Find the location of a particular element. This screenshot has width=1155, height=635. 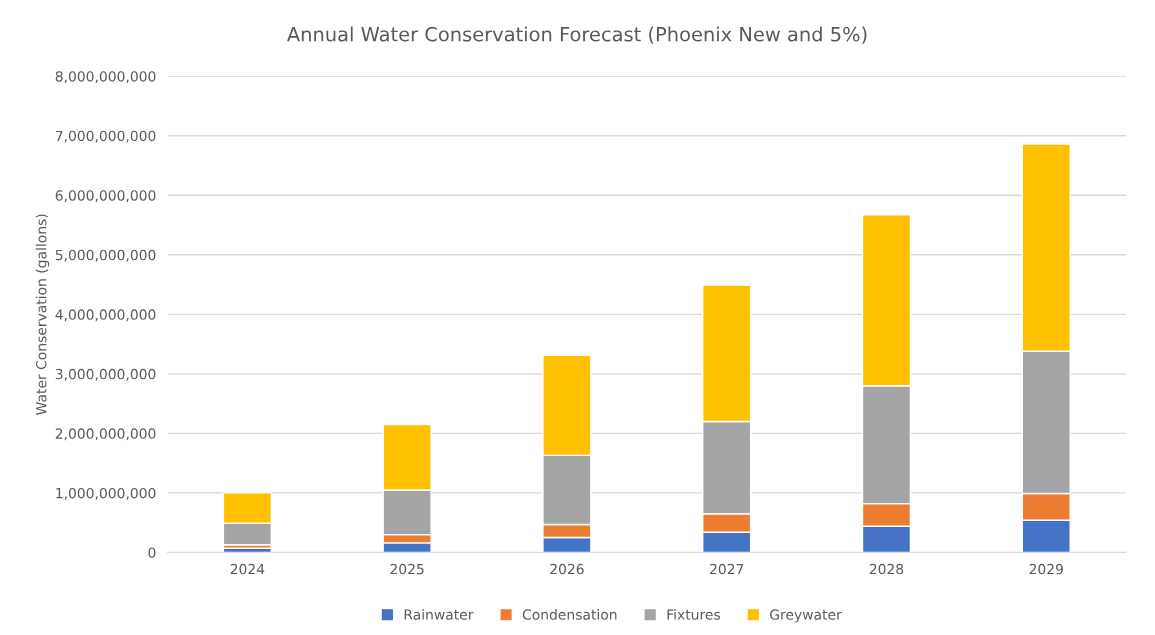

y-tick-label: 2,000,000,000 is located at coordinates (105, 434).